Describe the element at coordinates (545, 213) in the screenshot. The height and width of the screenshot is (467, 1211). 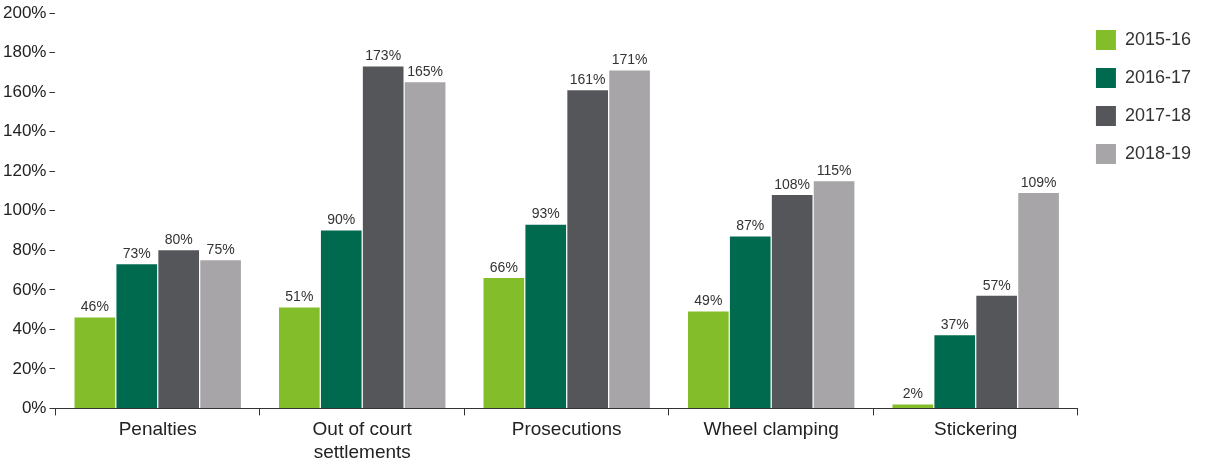
I see `data-label: 93%` at that location.